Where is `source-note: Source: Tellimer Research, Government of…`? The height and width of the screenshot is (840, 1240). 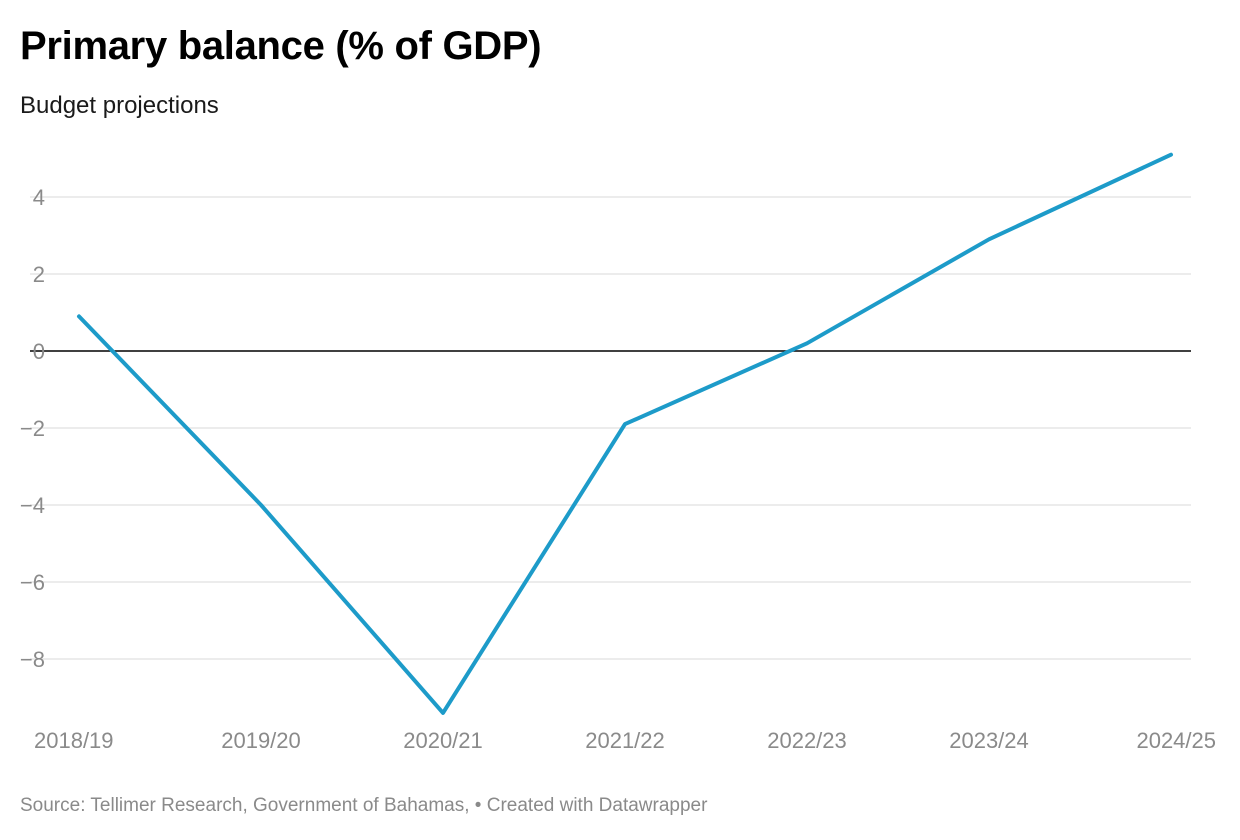
source-note: Source: Tellimer Research, Government of… is located at coordinates (245, 805).